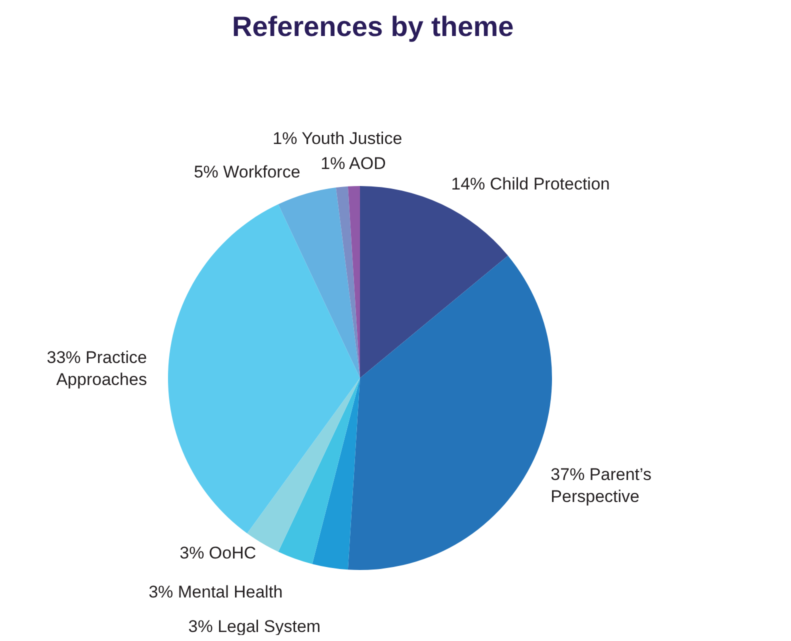  I want to click on slice-label: 37% Parent’s Perspective, so click(601, 485).